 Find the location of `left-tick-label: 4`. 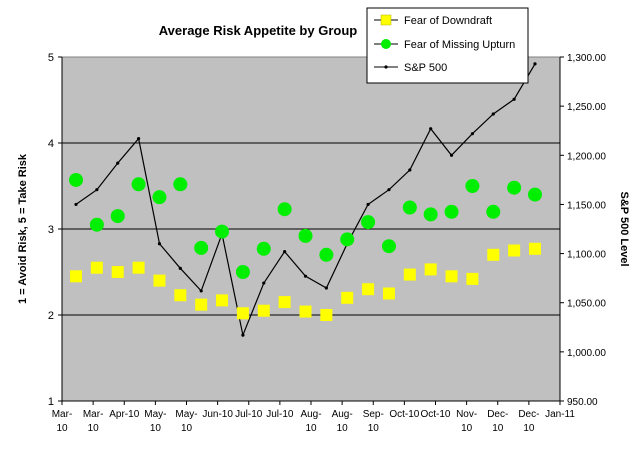

left-tick-label: 4 is located at coordinates (51, 144).